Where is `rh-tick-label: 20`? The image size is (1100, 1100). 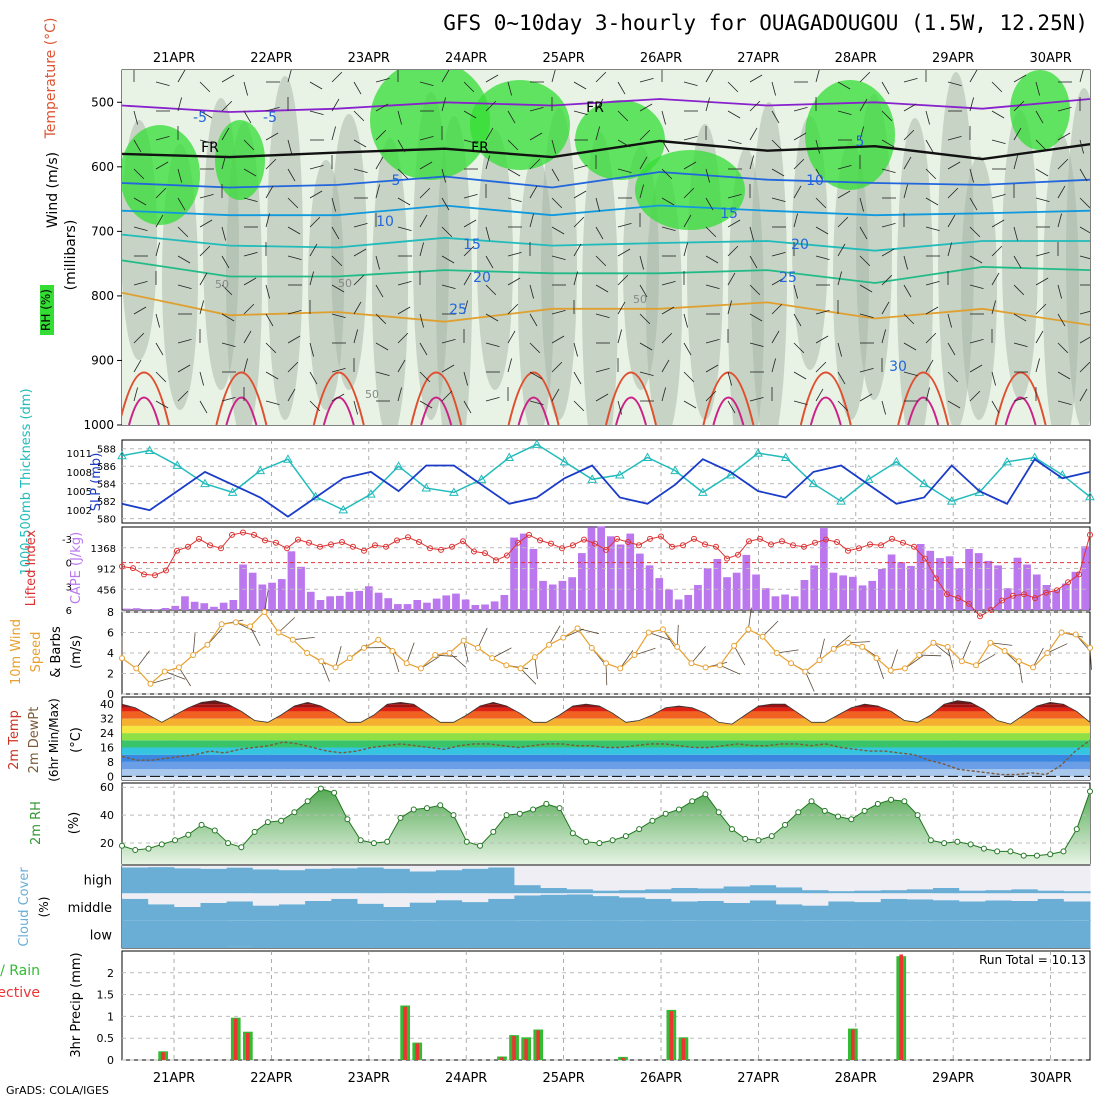
rh-tick-label: 20 is located at coordinates (107, 843).